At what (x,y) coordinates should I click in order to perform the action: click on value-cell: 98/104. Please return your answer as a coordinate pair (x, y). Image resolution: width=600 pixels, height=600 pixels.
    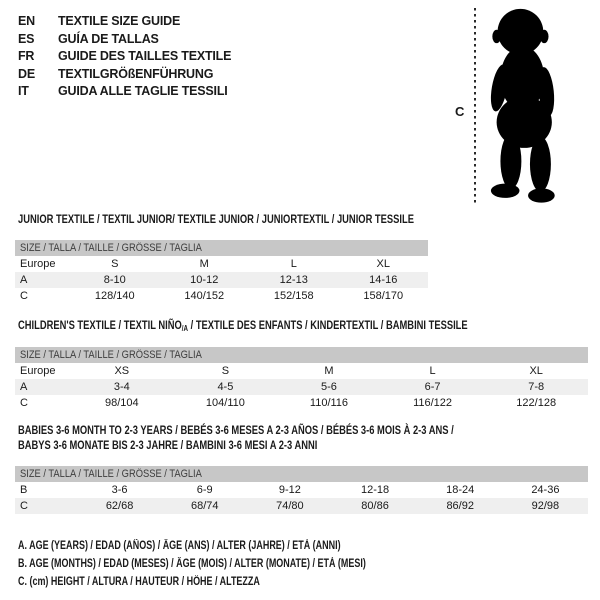
    Looking at the image, I should click on (121, 403).